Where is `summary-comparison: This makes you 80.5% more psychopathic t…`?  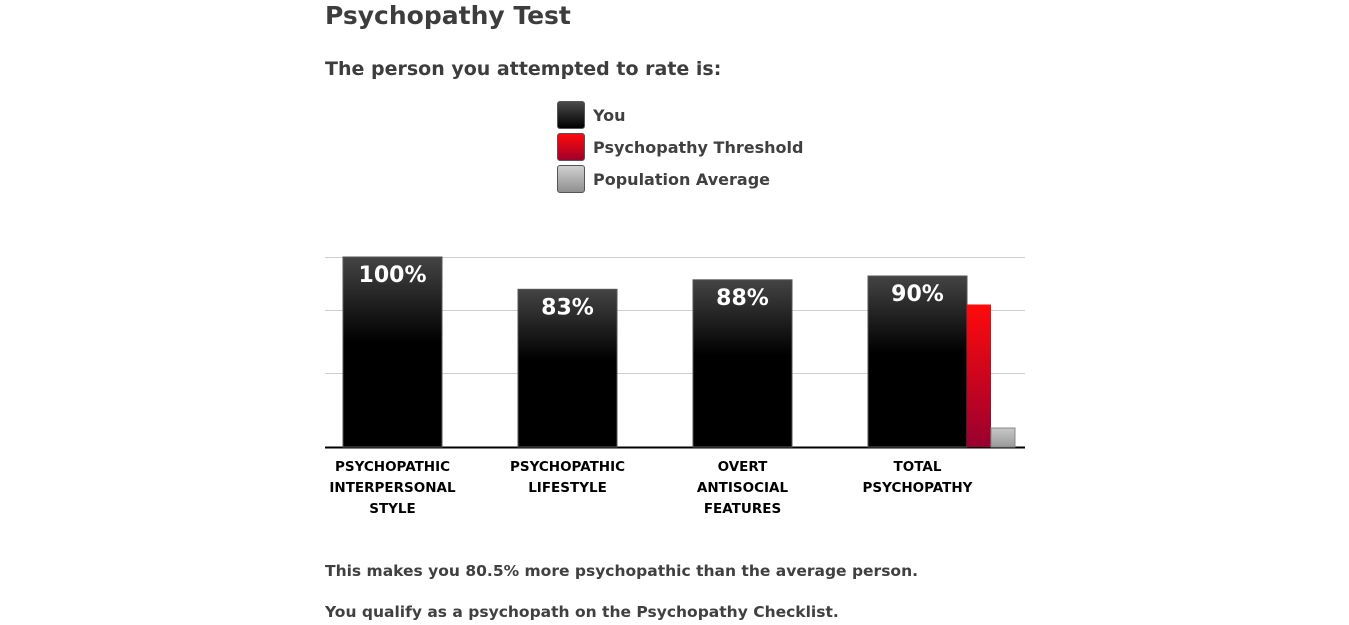 summary-comparison: This makes you 80.5% more psychopathic t… is located at coordinates (621, 571).